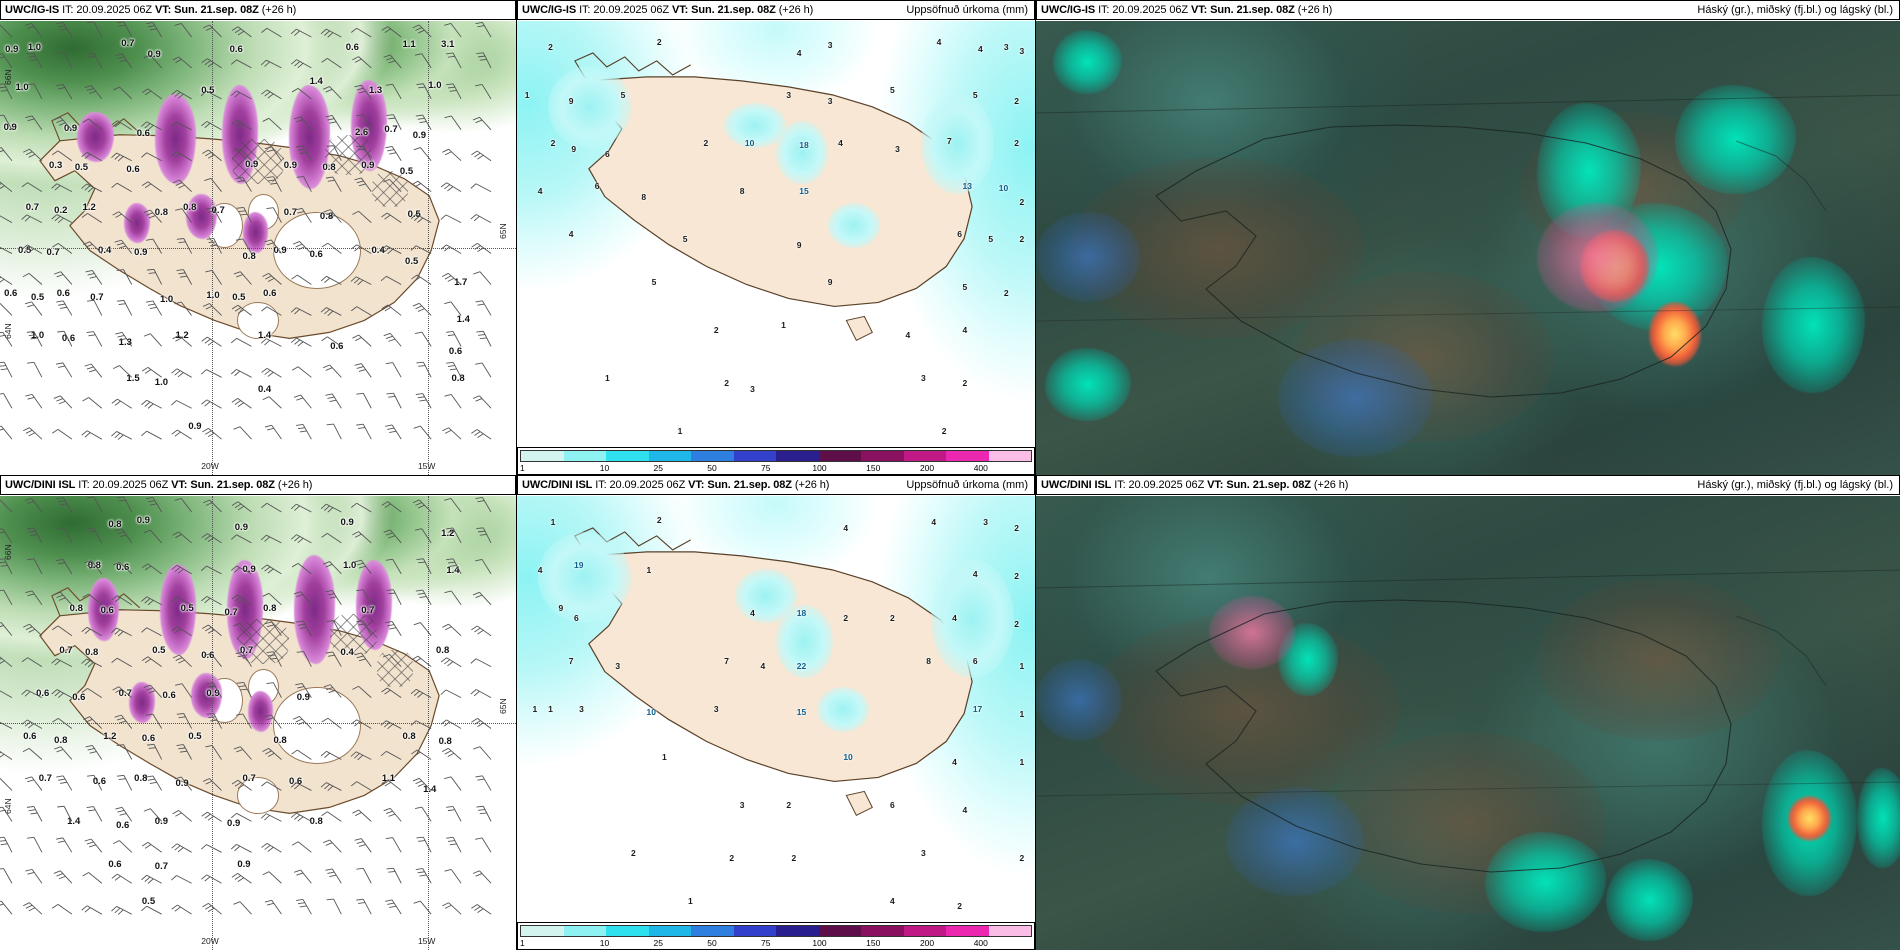  I want to click on model-name: UWC/DINI ISL, so click(557, 485).